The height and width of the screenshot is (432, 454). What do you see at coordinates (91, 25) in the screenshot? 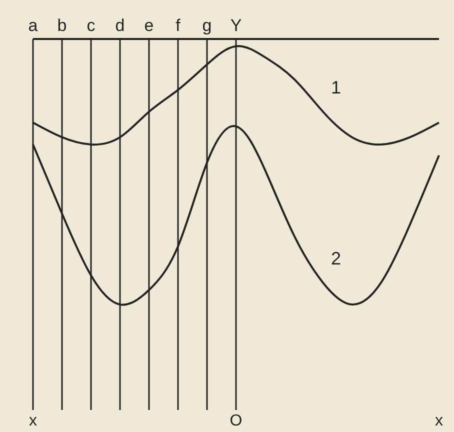
I see `x-tick-label: c` at bounding box center [91, 25].